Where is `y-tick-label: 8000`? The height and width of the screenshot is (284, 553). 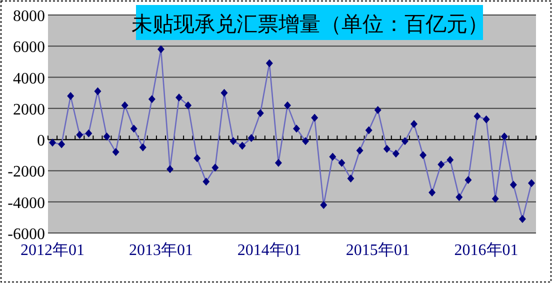 y-tick-label: 8000 is located at coordinates (29, 16).